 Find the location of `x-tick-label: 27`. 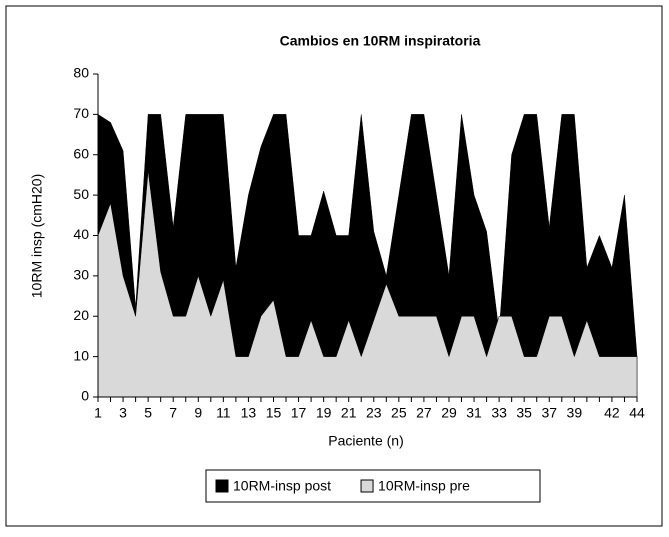

x-tick-label: 27 is located at coordinates (424, 413).